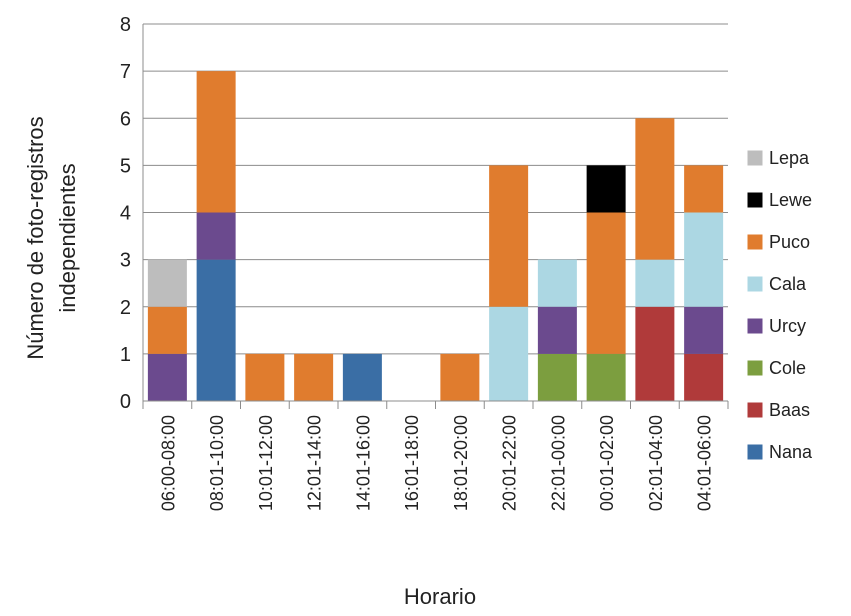 This screenshot has height=616, width=851. What do you see at coordinates (755, 200) in the screenshot?
I see `legend-swatch-lewe` at bounding box center [755, 200].